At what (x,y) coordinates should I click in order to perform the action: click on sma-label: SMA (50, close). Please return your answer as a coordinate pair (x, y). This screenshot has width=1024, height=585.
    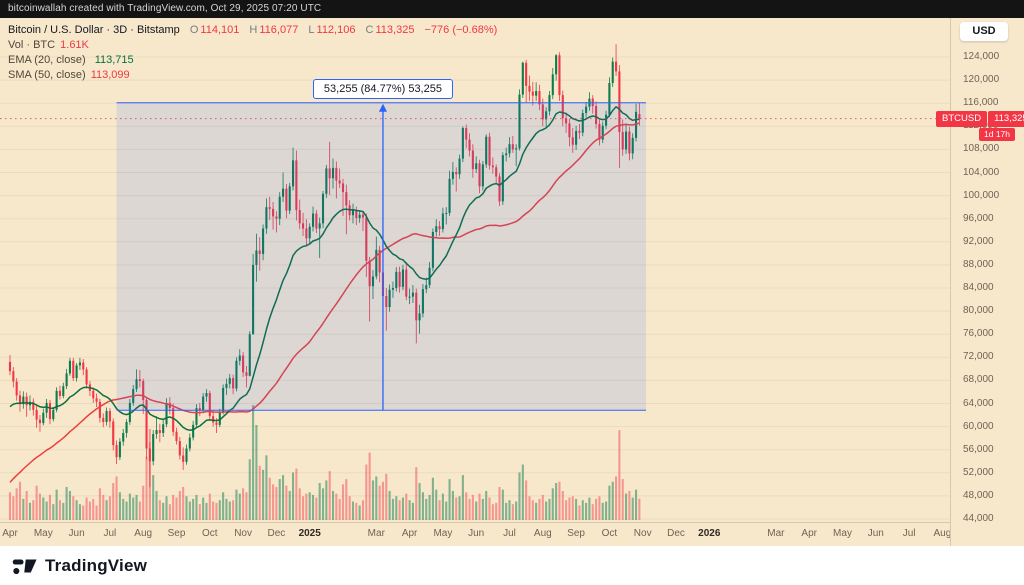
    Looking at the image, I should click on (47, 75).